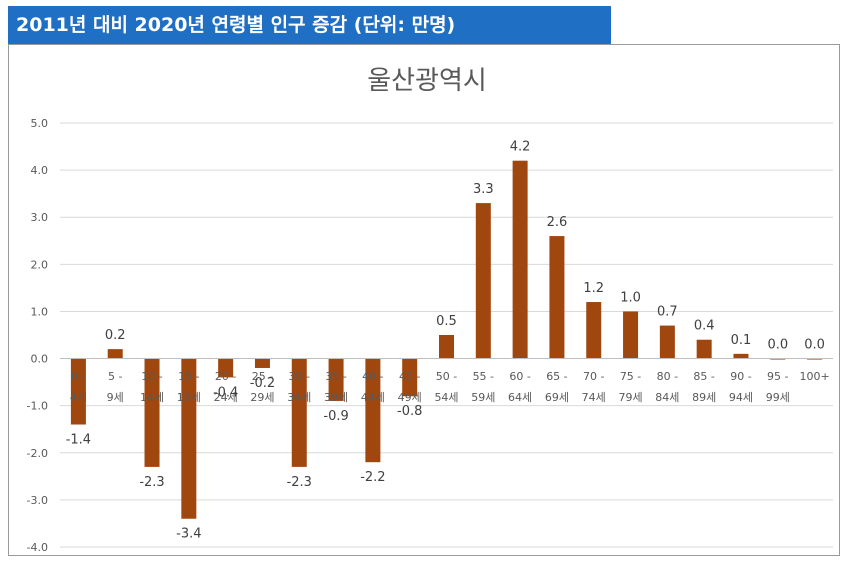  Describe the element at coordinates (40, 170) in the screenshot. I see `y-tick-label: 4.0` at that location.